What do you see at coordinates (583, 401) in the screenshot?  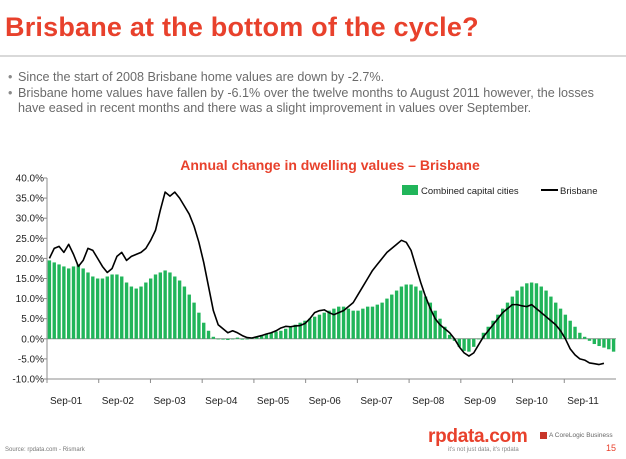 I see `x-tick-label: Sep-11` at bounding box center [583, 401].